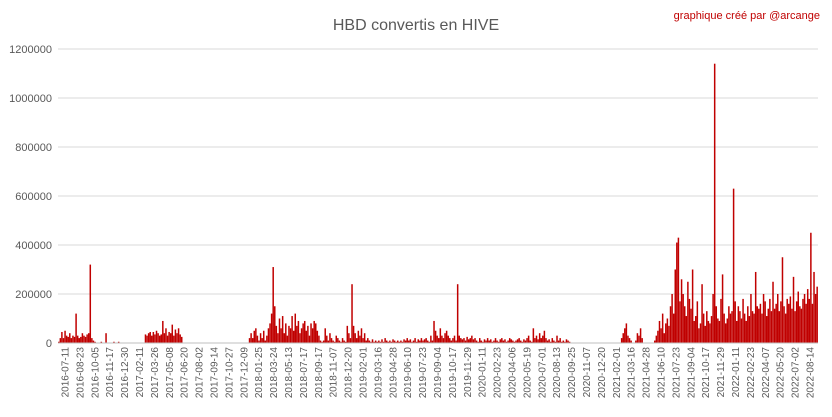 The image size is (832, 417). I want to click on x-tick-label: 2017-02-11, so click(140, 372).